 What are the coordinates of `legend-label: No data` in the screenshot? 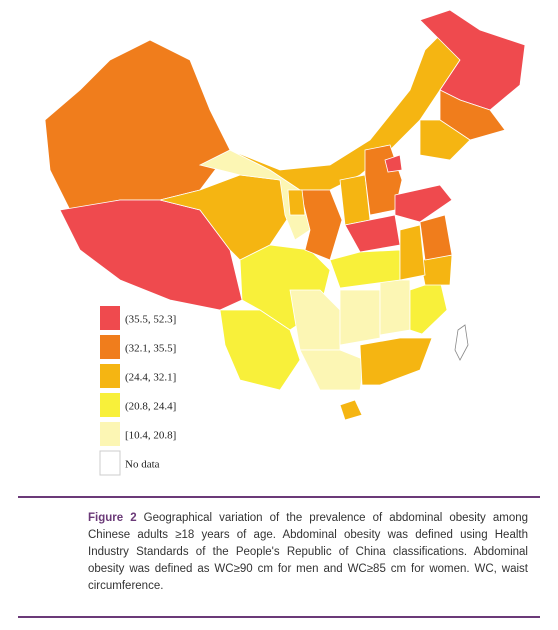 It's located at (142, 465).